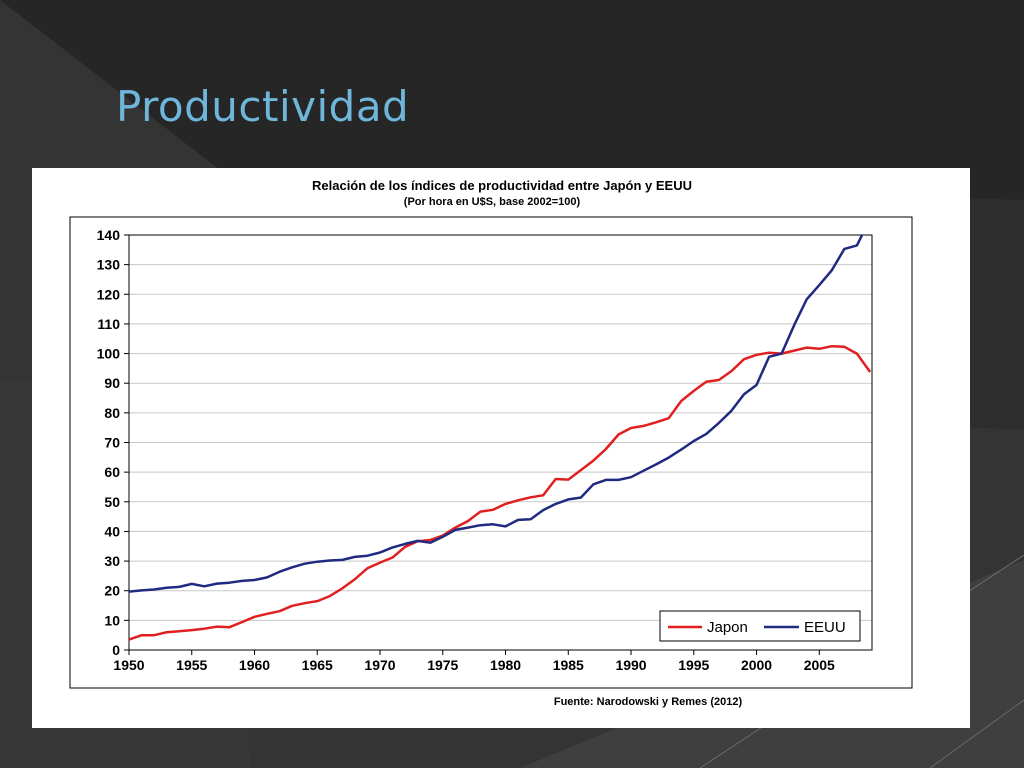  What do you see at coordinates (825, 627) in the screenshot?
I see `legend-label-eeuu: EEUU` at bounding box center [825, 627].